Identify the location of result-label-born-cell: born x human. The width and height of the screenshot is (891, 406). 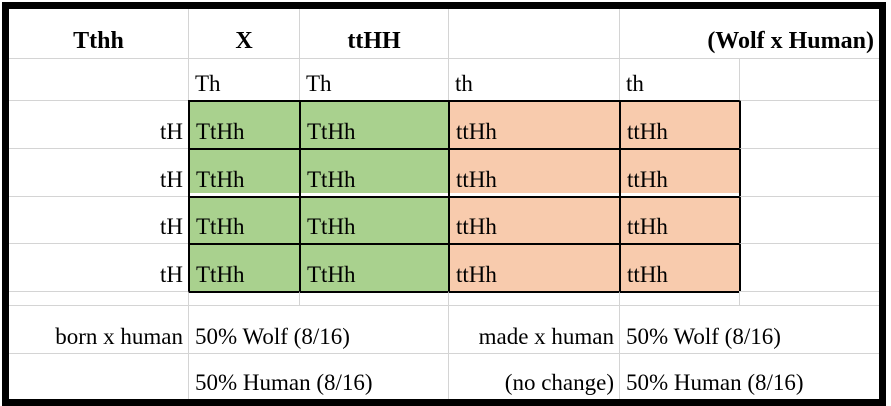
(98, 329).